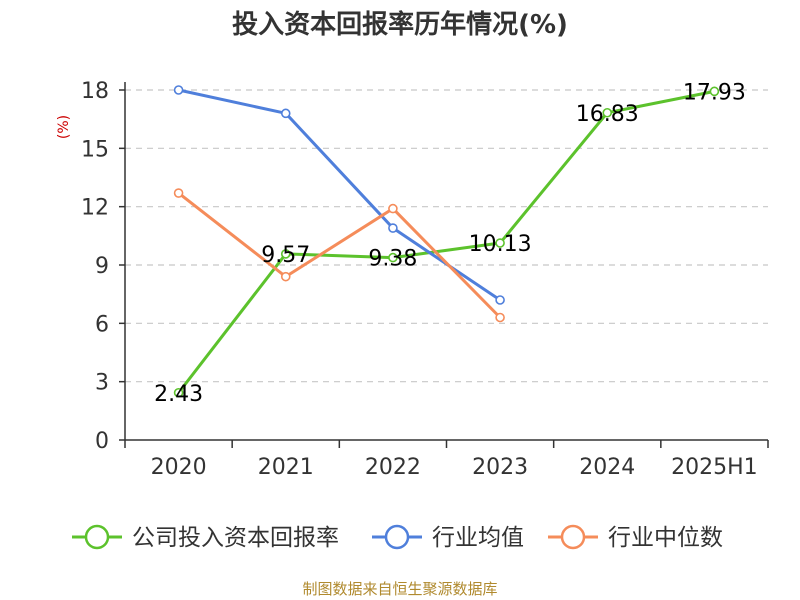 The height and width of the screenshot is (600, 800). What do you see at coordinates (399, 589) in the screenshot?
I see `source-note: 制图数据来自恒生聚源数据库` at bounding box center [399, 589].